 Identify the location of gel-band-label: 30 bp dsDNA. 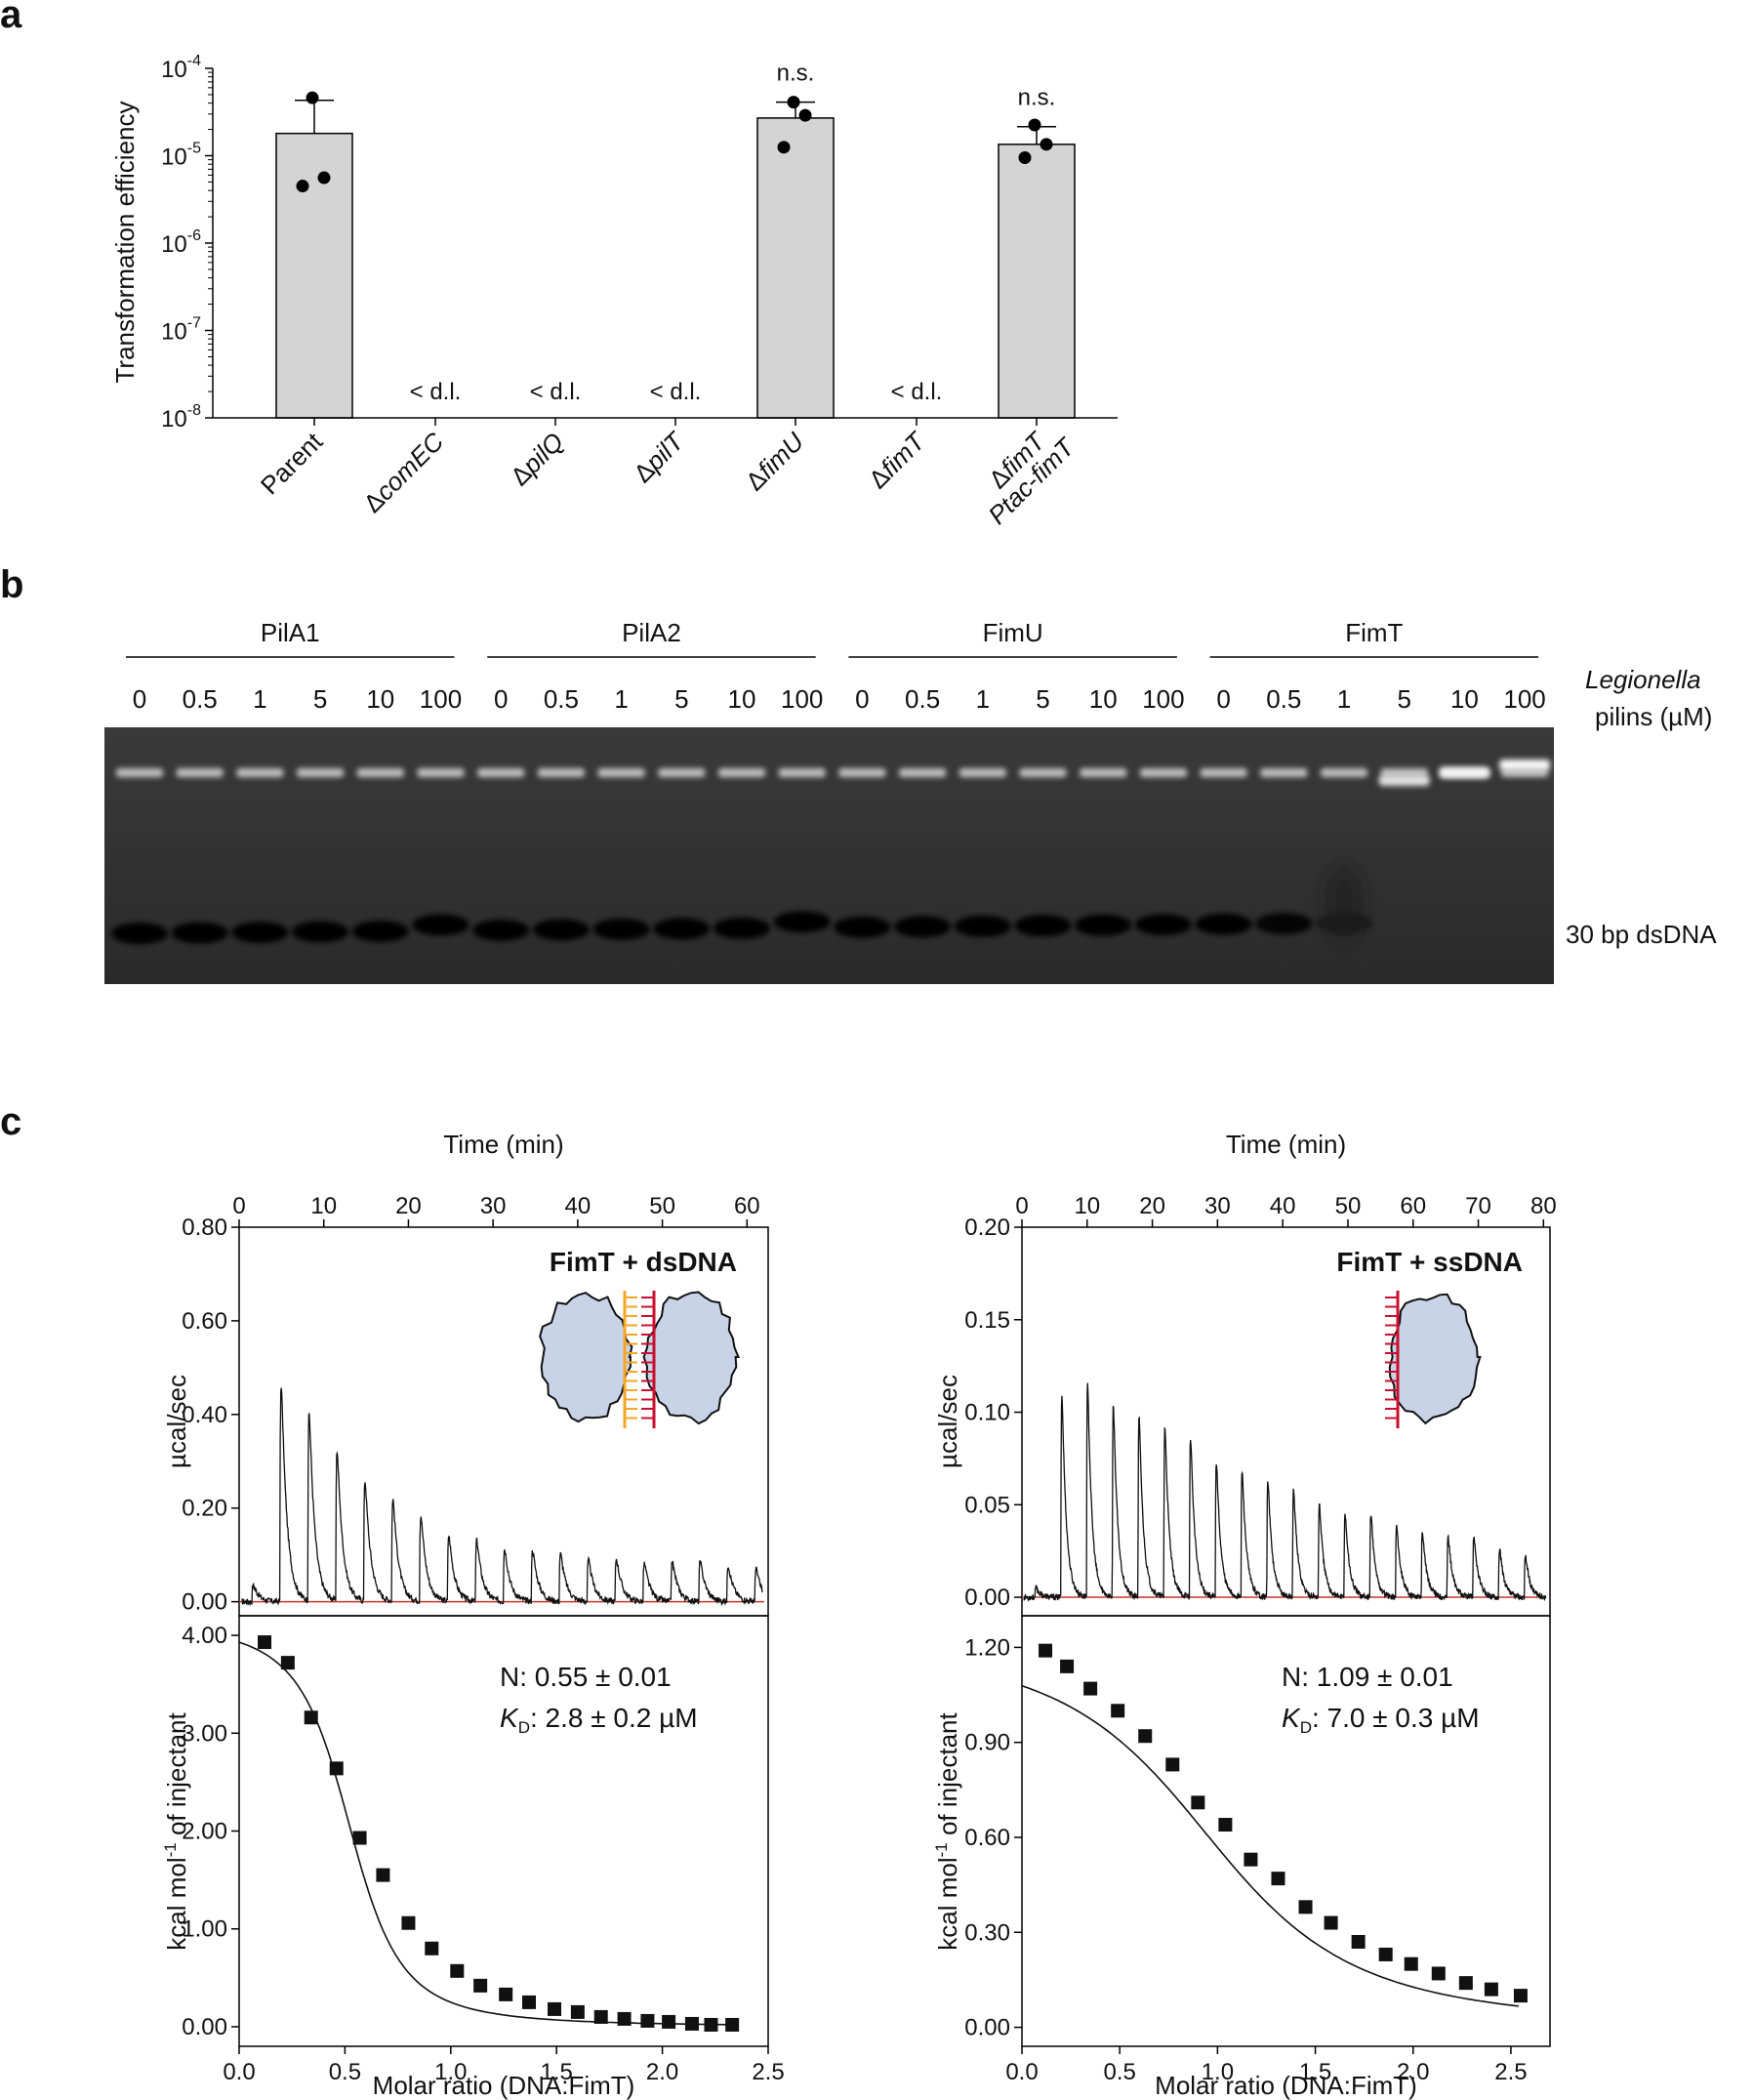
(1641, 934).